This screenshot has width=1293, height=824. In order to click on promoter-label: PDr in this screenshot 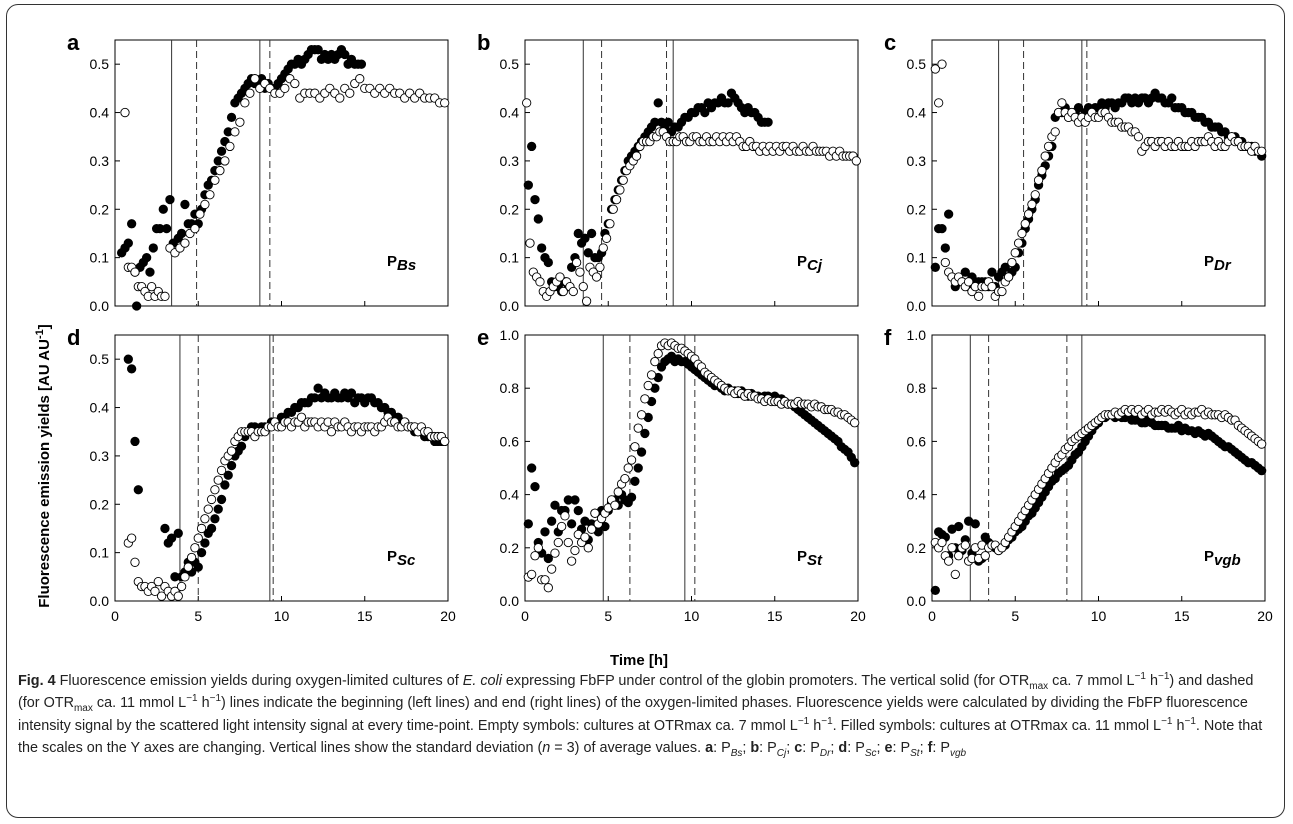, I will do `click(1218, 263)`.